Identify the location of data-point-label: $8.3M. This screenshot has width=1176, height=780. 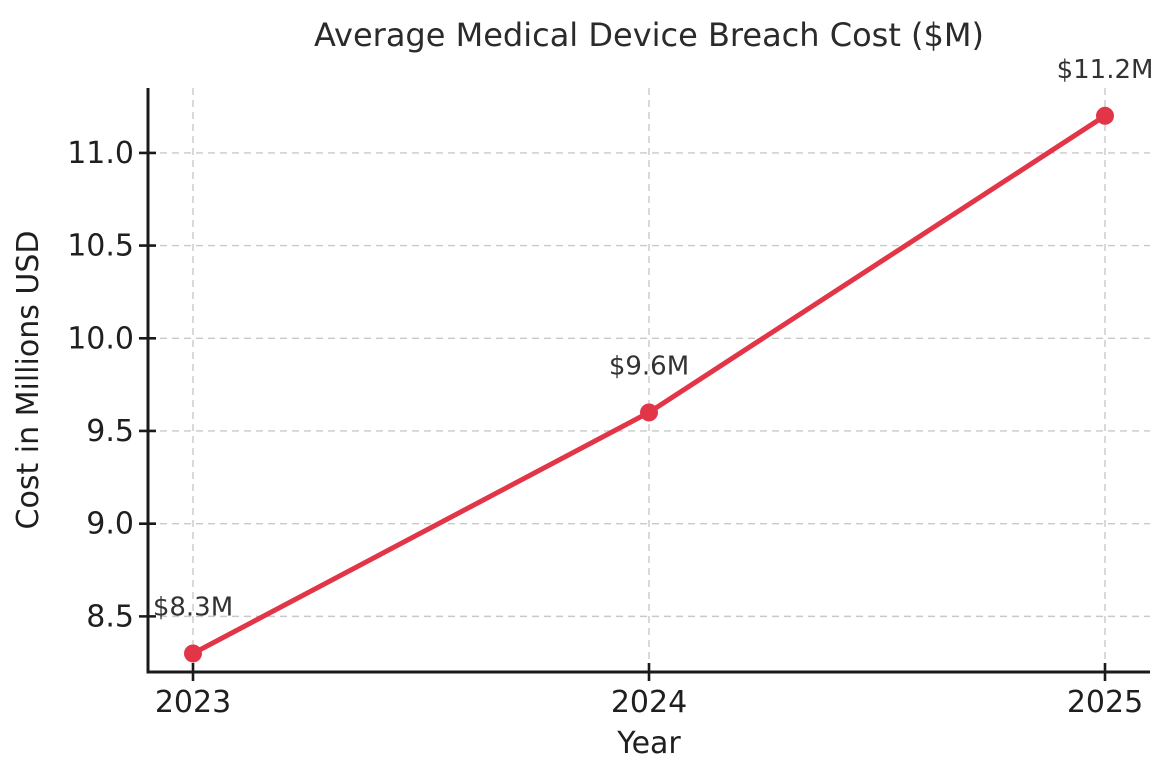
(193, 607).